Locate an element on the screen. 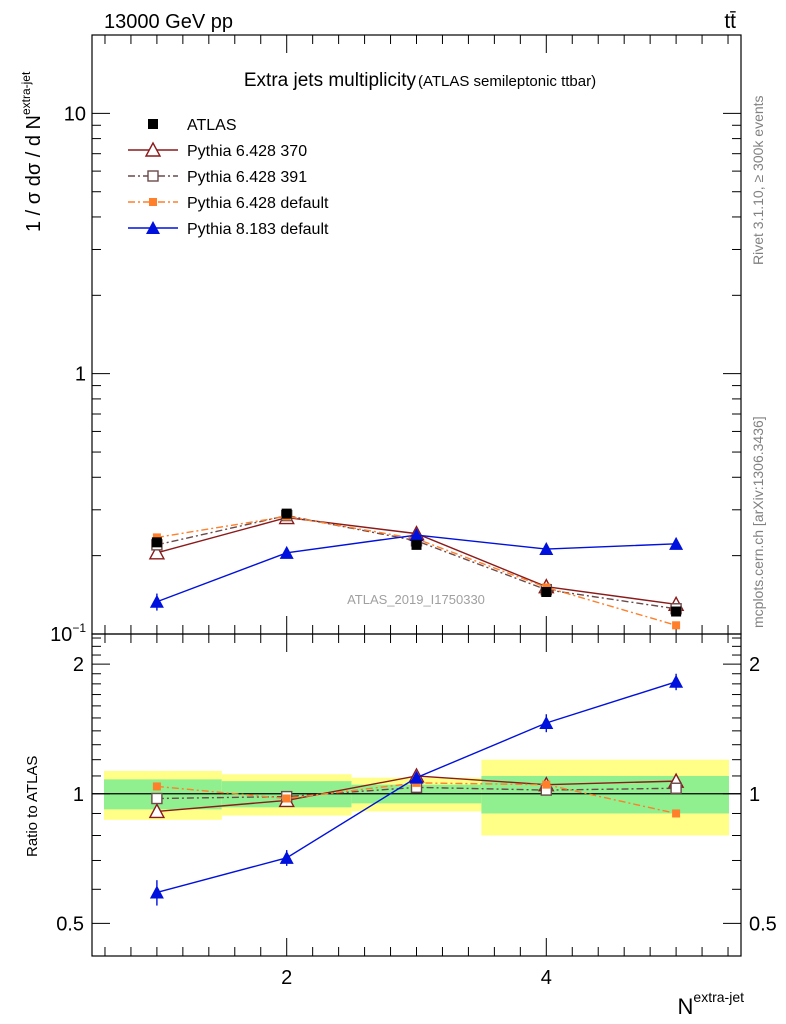 Image resolution: width=786 pixels, height=1024 pixels. legend-entry: Pythia 6.428 default is located at coordinates (228, 203).